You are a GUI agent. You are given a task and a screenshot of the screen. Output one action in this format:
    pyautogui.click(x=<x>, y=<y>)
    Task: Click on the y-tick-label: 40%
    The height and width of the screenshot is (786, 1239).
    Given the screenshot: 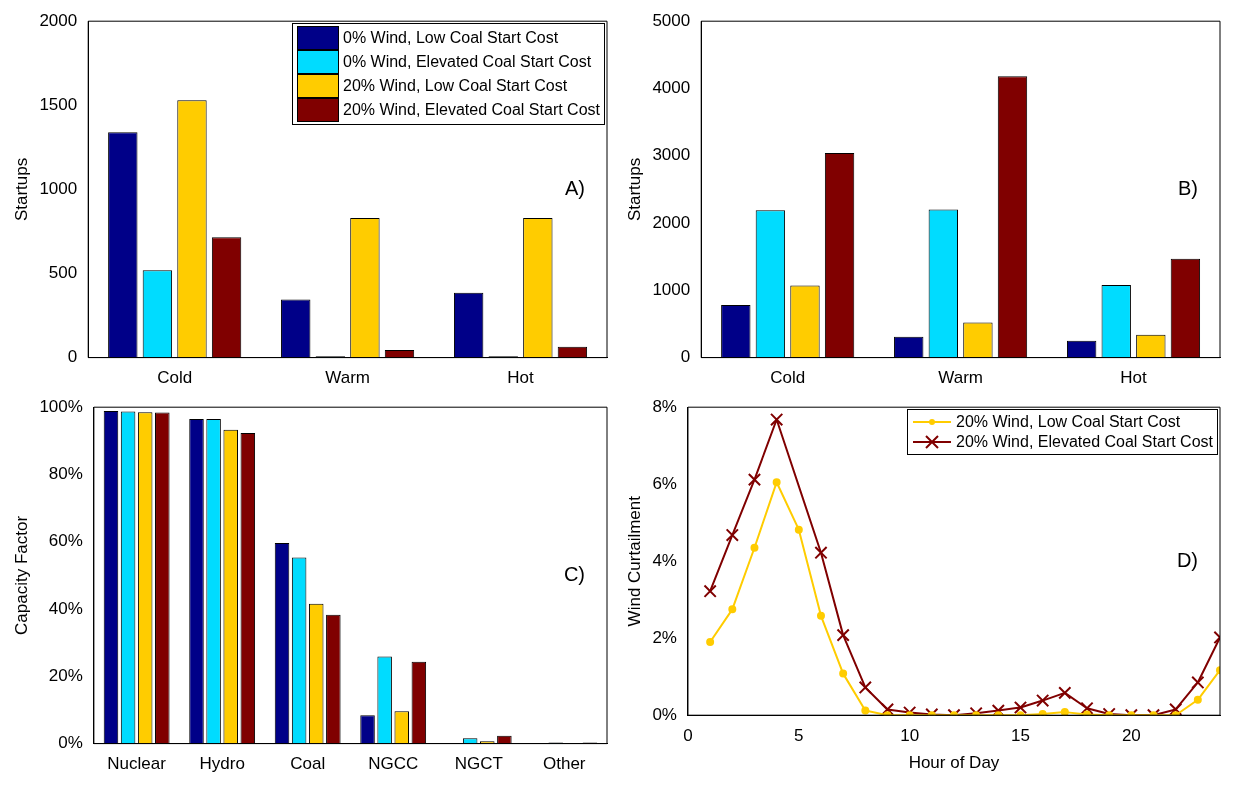 What is the action you would take?
    pyautogui.click(x=65, y=608)
    